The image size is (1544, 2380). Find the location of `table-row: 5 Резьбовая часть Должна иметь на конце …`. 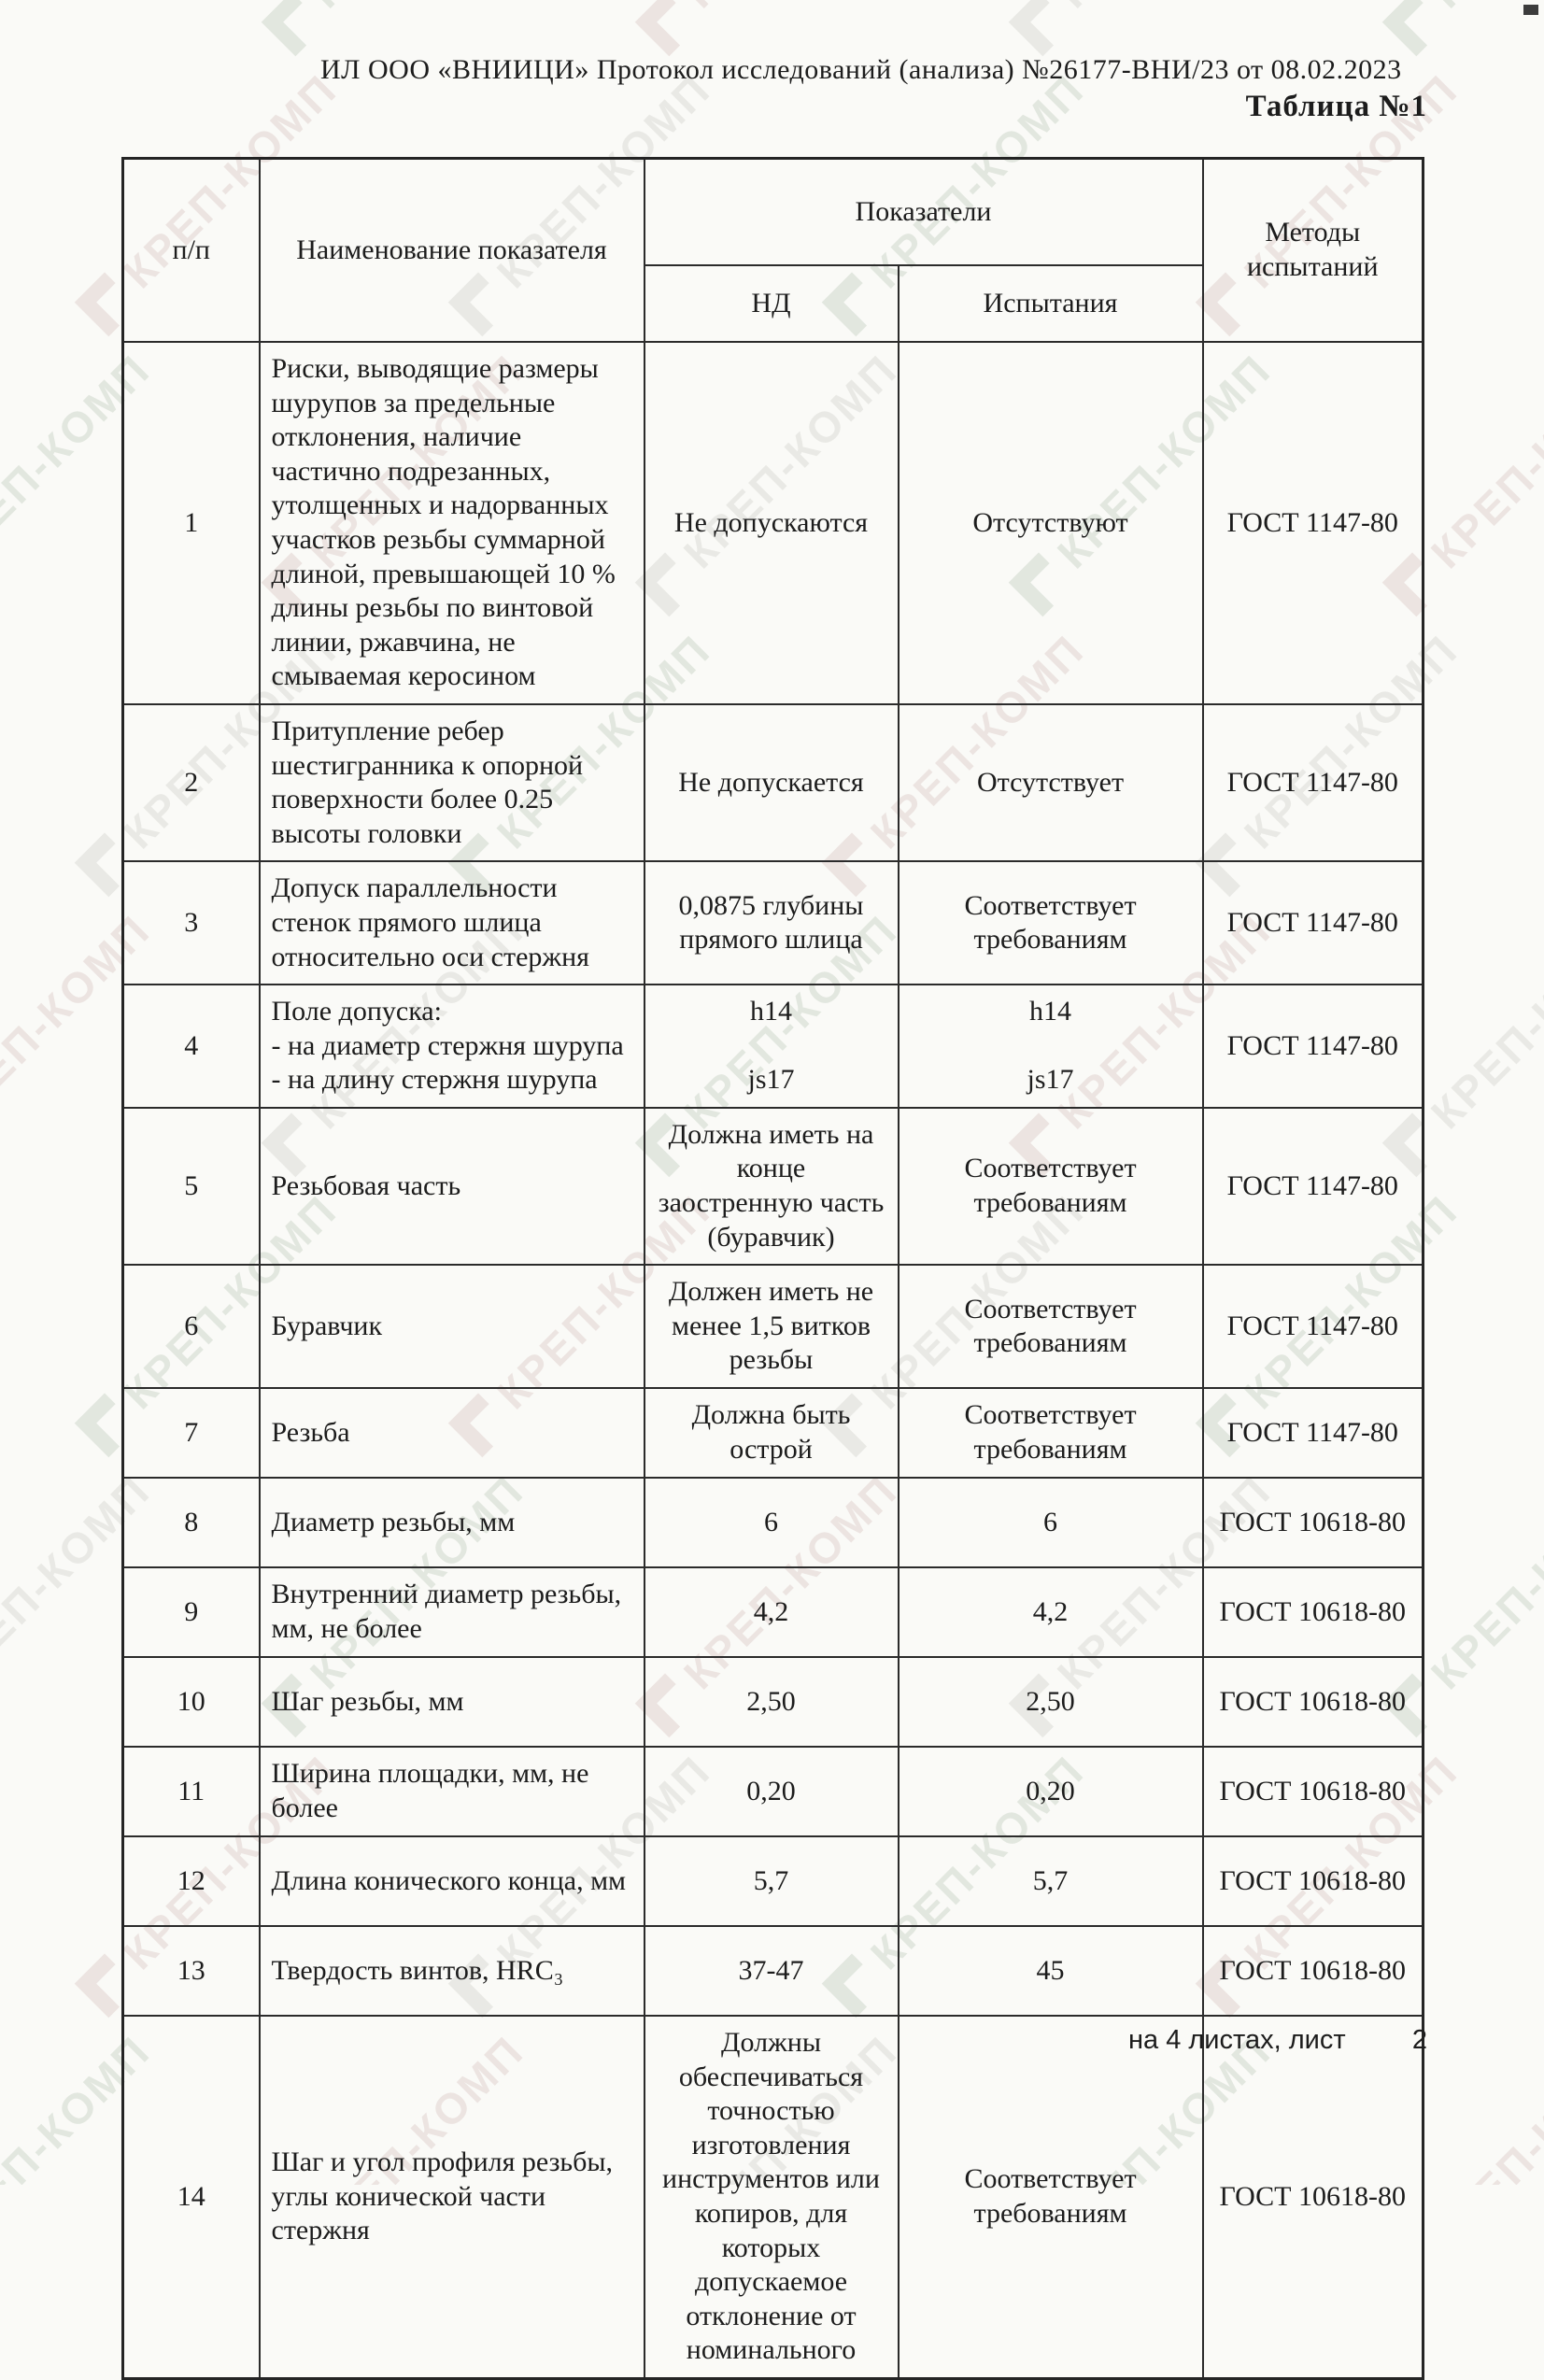

table-row: 5 Резьбовая часть Должна иметь на конце … is located at coordinates (772, 1186).